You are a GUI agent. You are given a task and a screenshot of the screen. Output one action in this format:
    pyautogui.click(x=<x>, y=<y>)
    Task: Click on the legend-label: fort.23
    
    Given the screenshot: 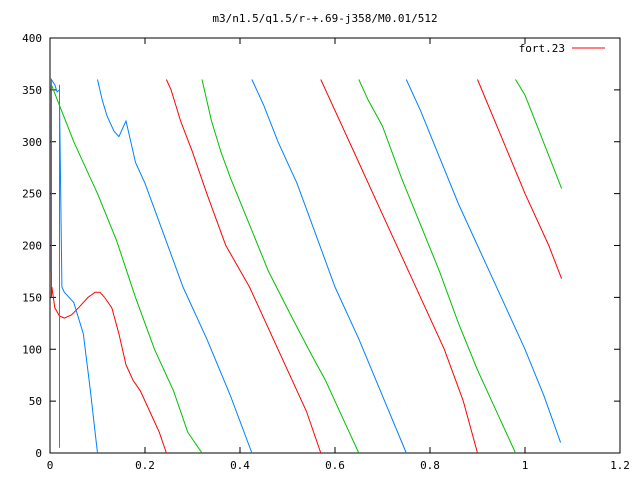 What is the action you would take?
    pyautogui.click(x=542, y=48)
    